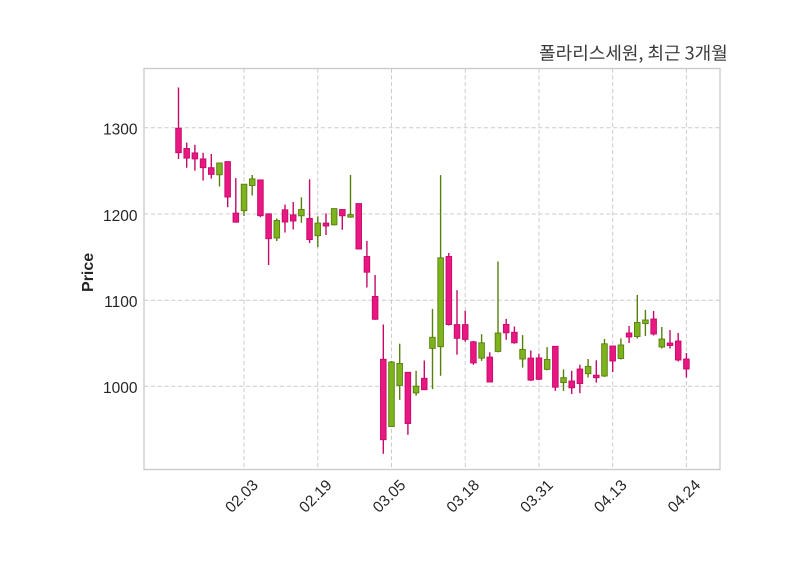 The image size is (800, 580). Describe the element at coordinates (120, 388) in the screenshot. I see `svg-text: 1000` at that location.